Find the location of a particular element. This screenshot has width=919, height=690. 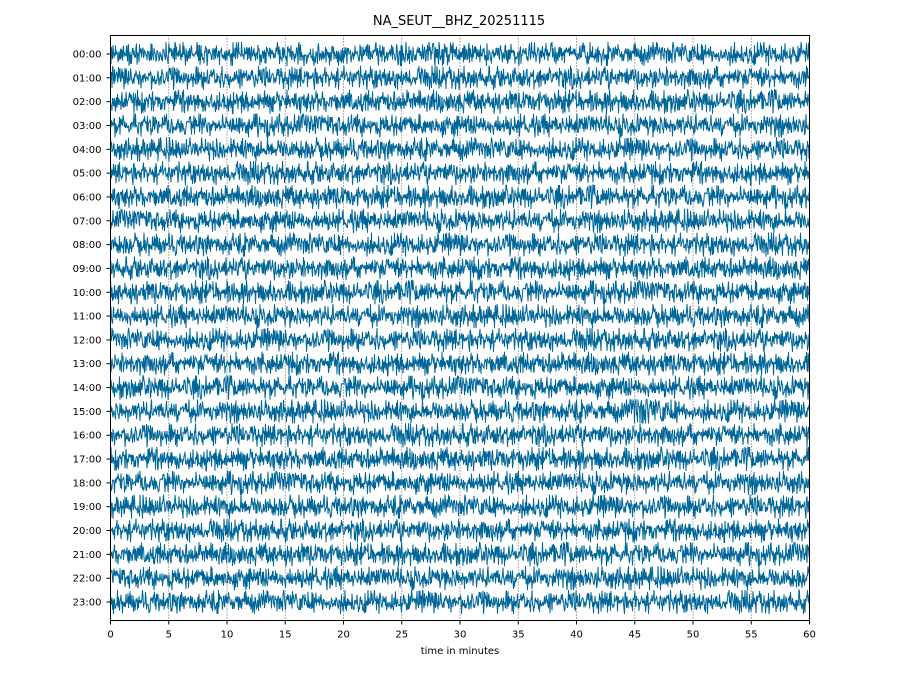

x-tick-label: 45 is located at coordinates (634, 635).